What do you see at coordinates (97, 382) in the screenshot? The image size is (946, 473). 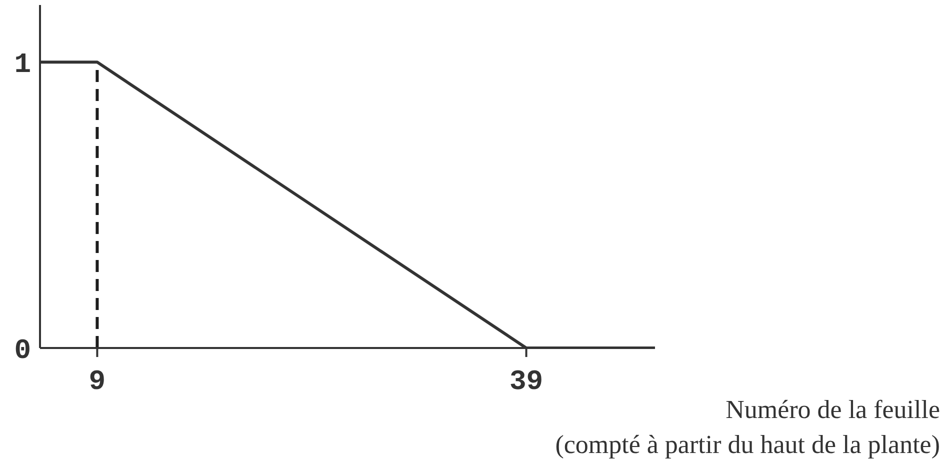 I see `x-tick-label: 9` at bounding box center [97, 382].